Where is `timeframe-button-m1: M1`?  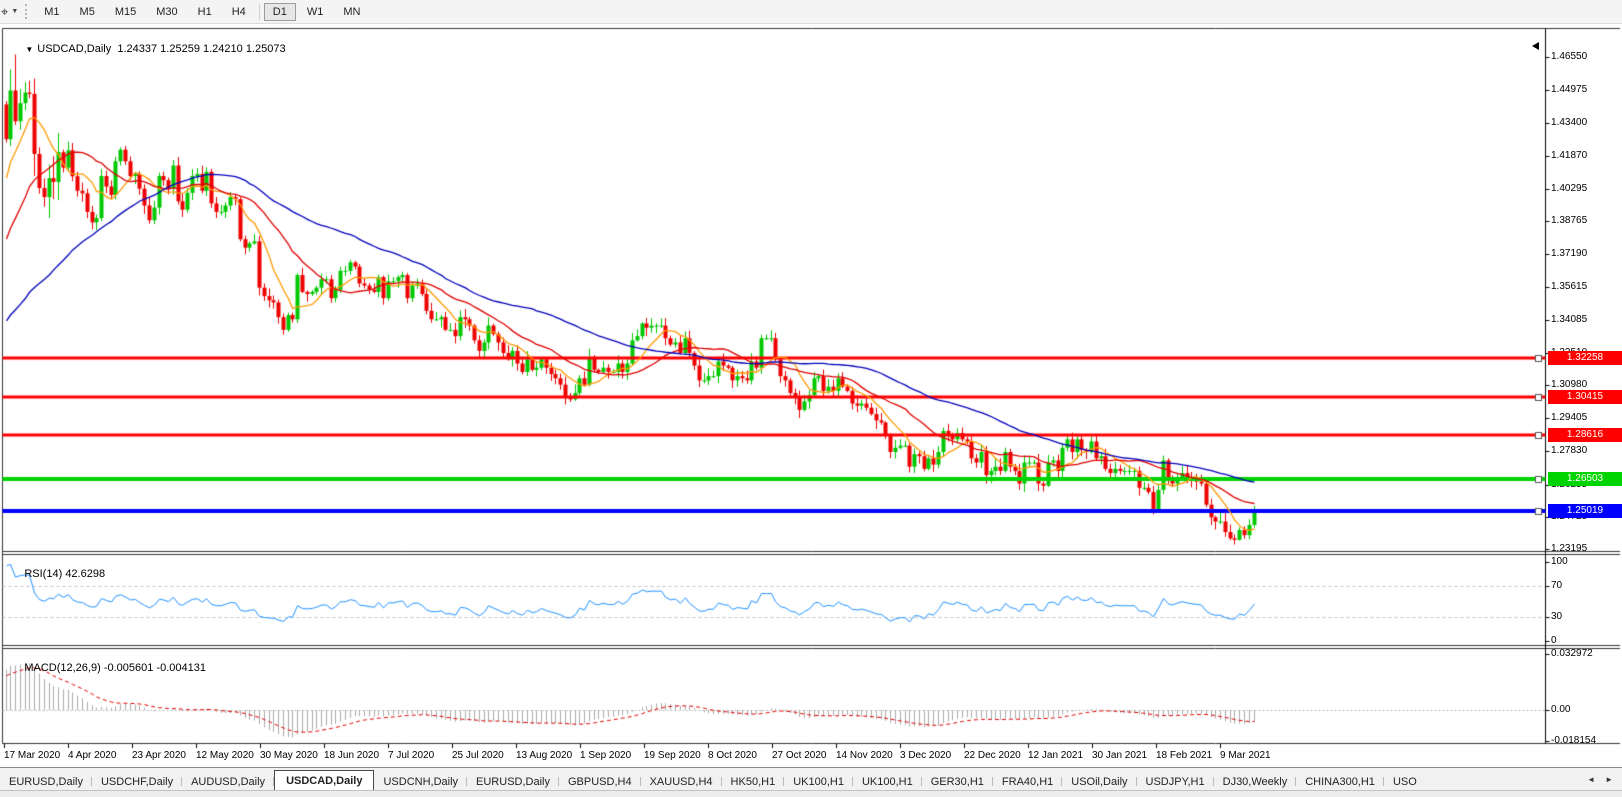
timeframe-button-m1: M1 is located at coordinates (51, 12).